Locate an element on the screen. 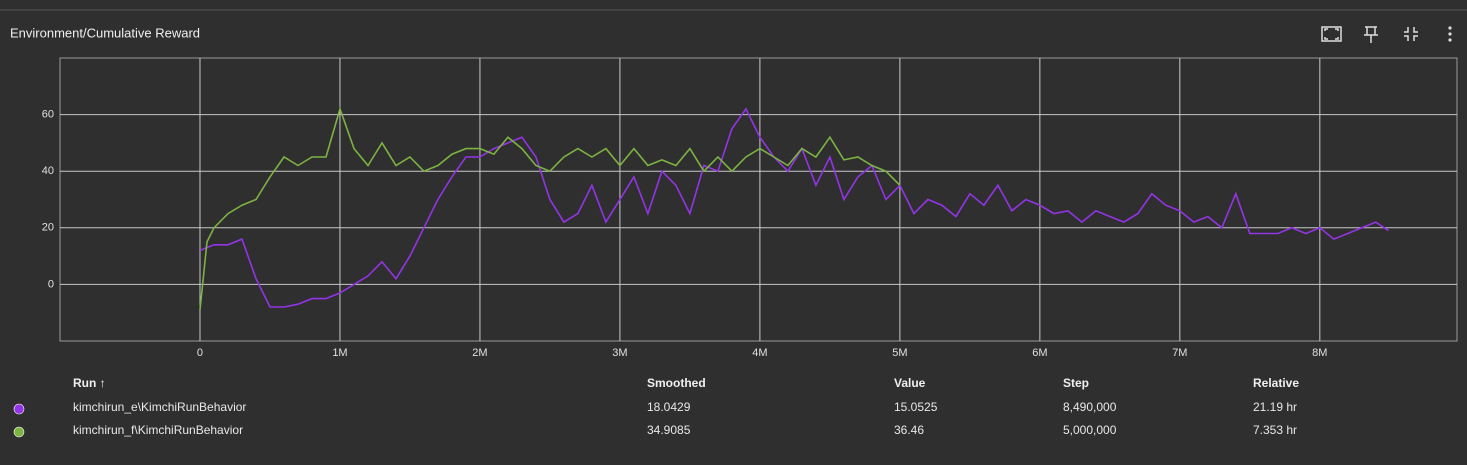  pin-icon is located at coordinates (1371, 34).